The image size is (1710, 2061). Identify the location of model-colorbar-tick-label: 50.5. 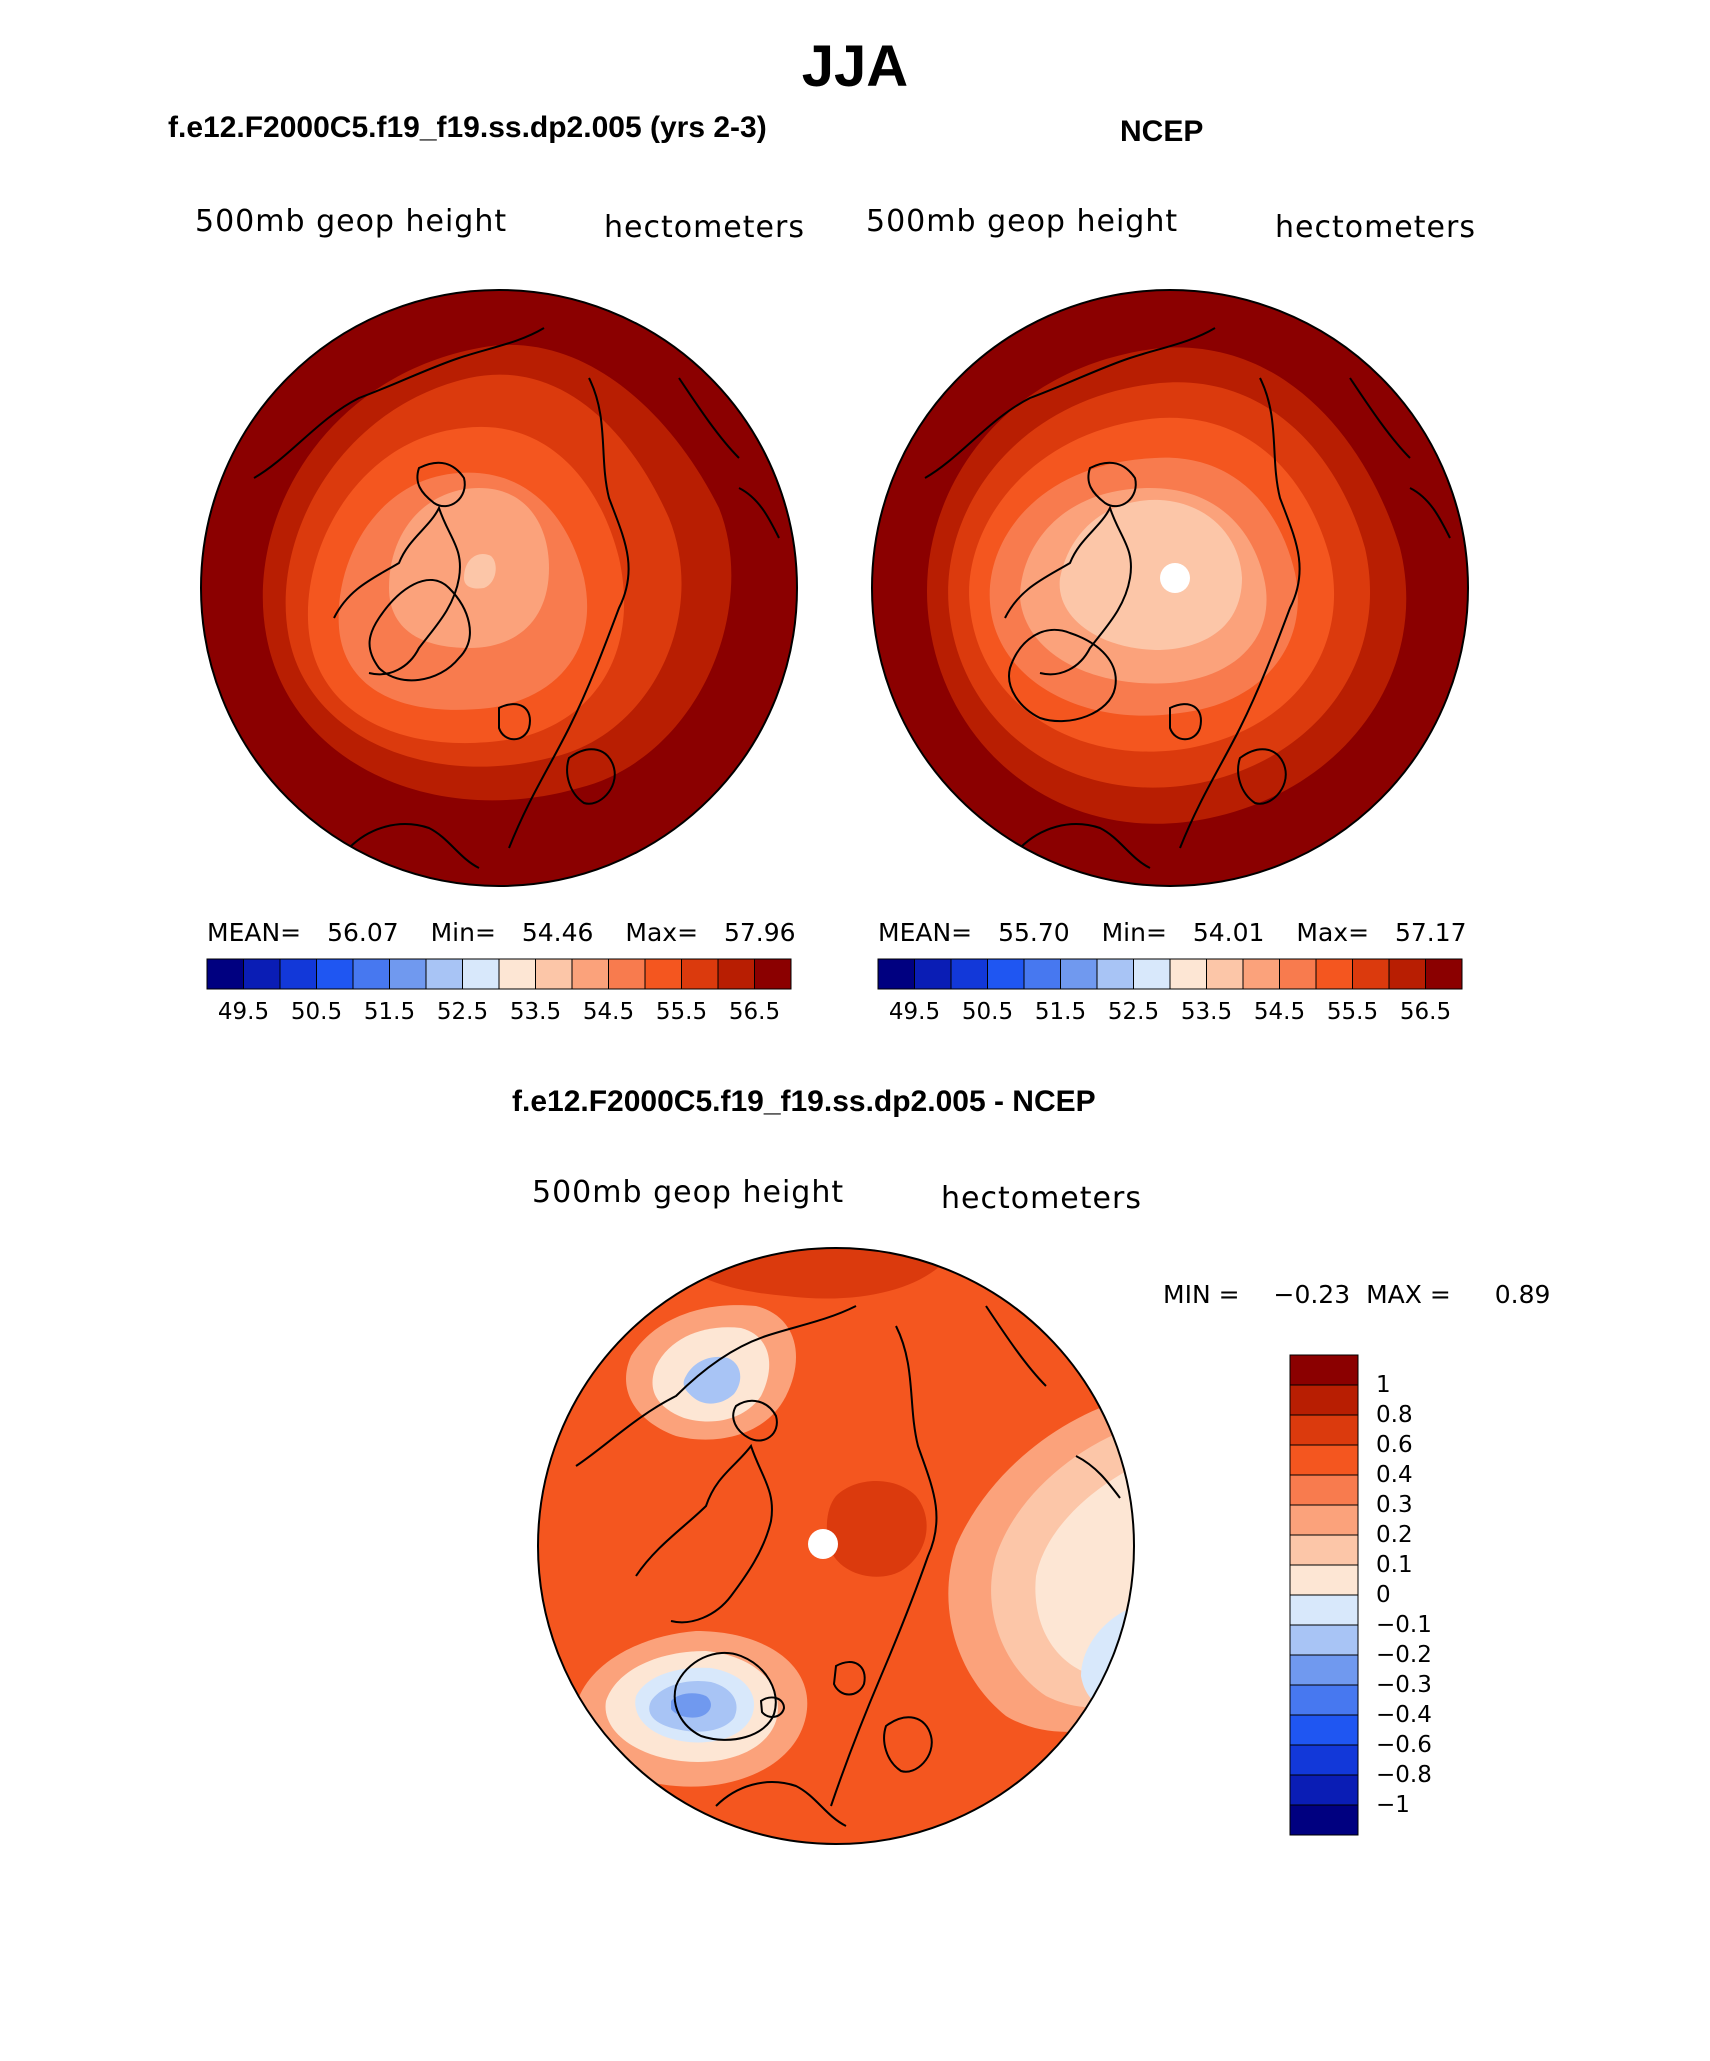
(316, 1012).